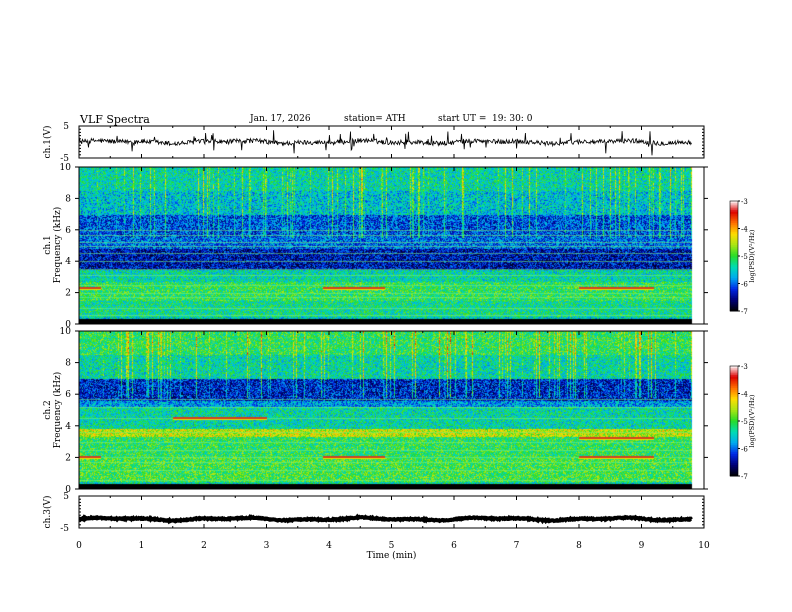 Image resolution: width=792 pixels, height=612 pixels. What do you see at coordinates (744, 422) in the screenshot?
I see `ch2-colorbar-tick-label: -5` at bounding box center [744, 422].